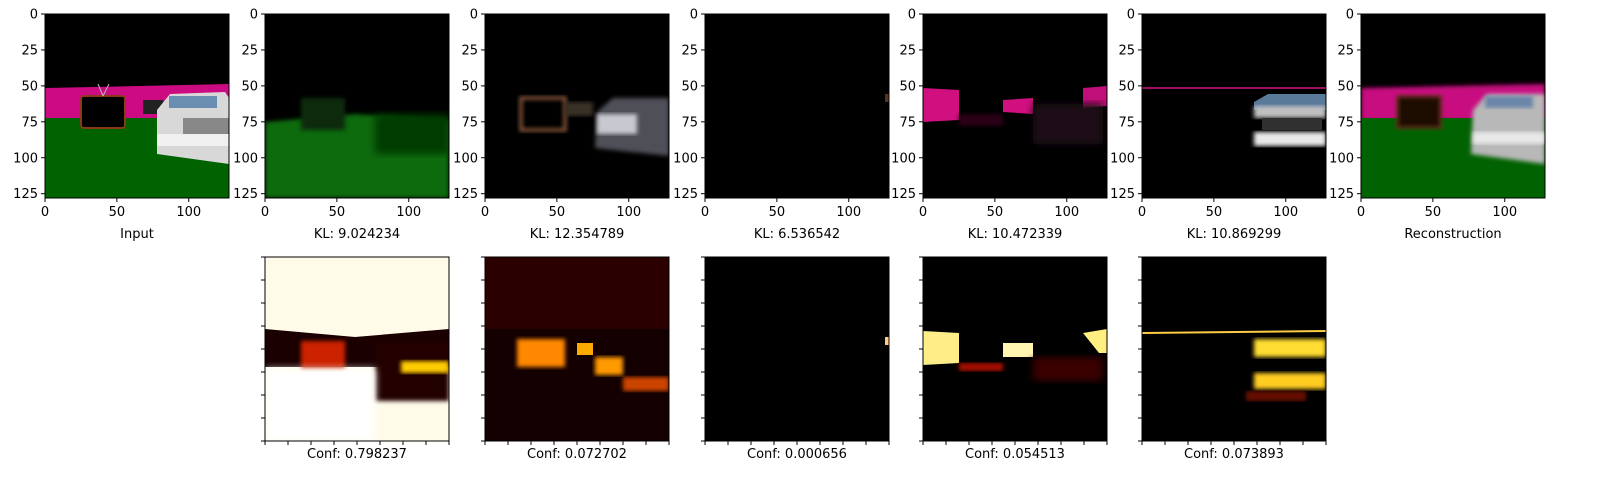  Describe the element at coordinates (797, 234) in the screenshot. I see `panel-label: KL: 6.536542` at that location.